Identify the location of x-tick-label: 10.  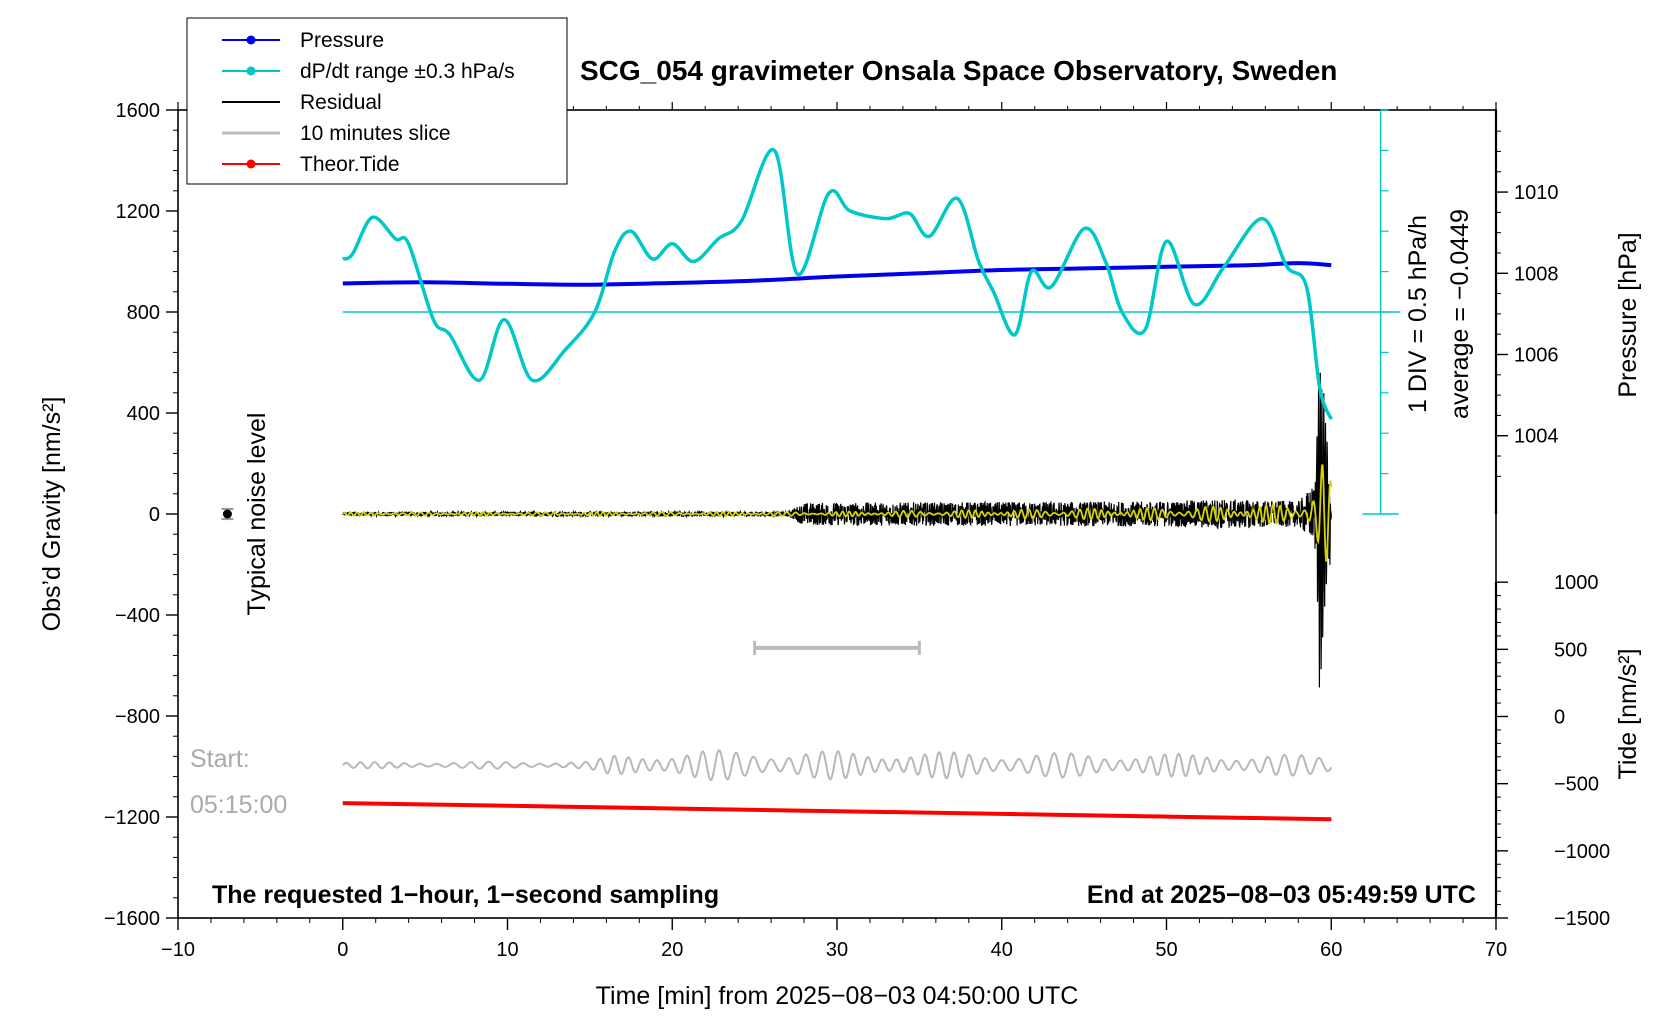
(507, 950).